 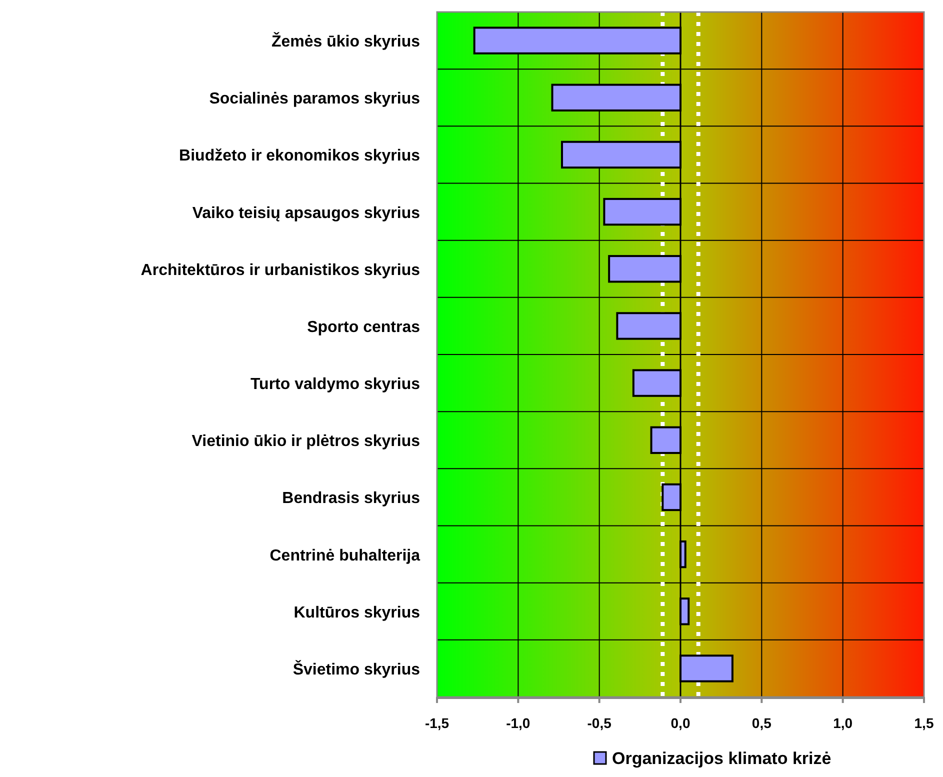 I want to click on y-tick-label: Žemės ūkio skyrius, so click(x=345, y=41).